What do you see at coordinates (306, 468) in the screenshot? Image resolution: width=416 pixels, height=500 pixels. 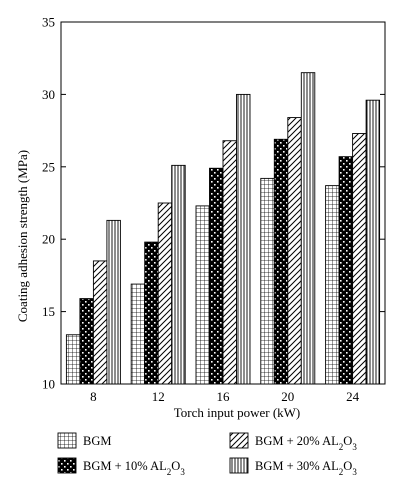 I see `legend-label: BGM + 30% AL2O3` at bounding box center [306, 468].